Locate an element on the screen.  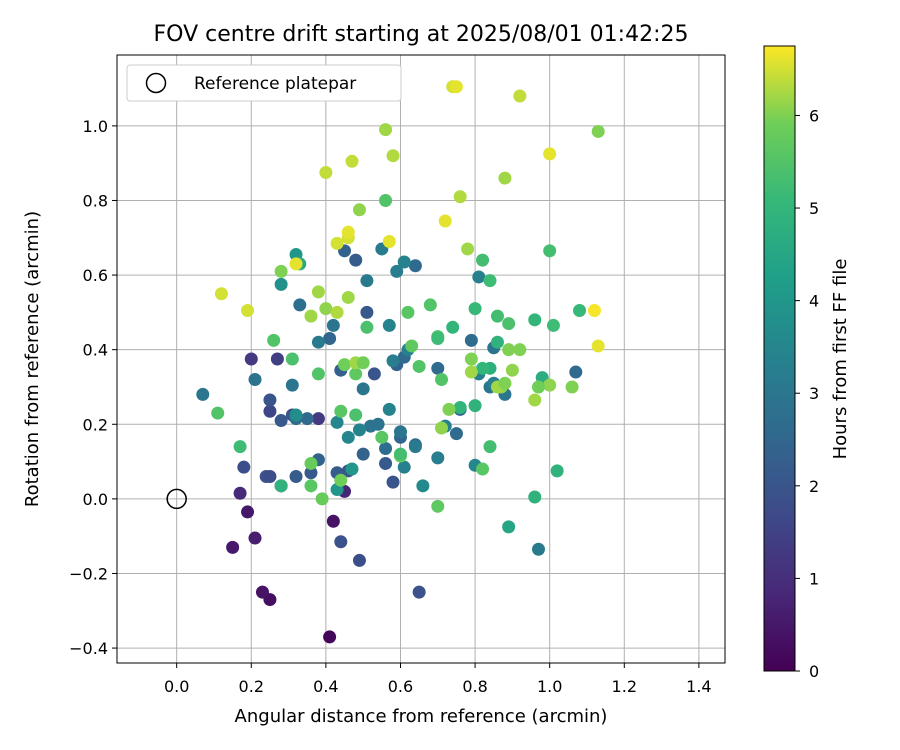
x-axis-ticks: 0.0 0.2 0.4 0.6 0.8 1.0 1.2 1.4 is located at coordinates (438, 679).